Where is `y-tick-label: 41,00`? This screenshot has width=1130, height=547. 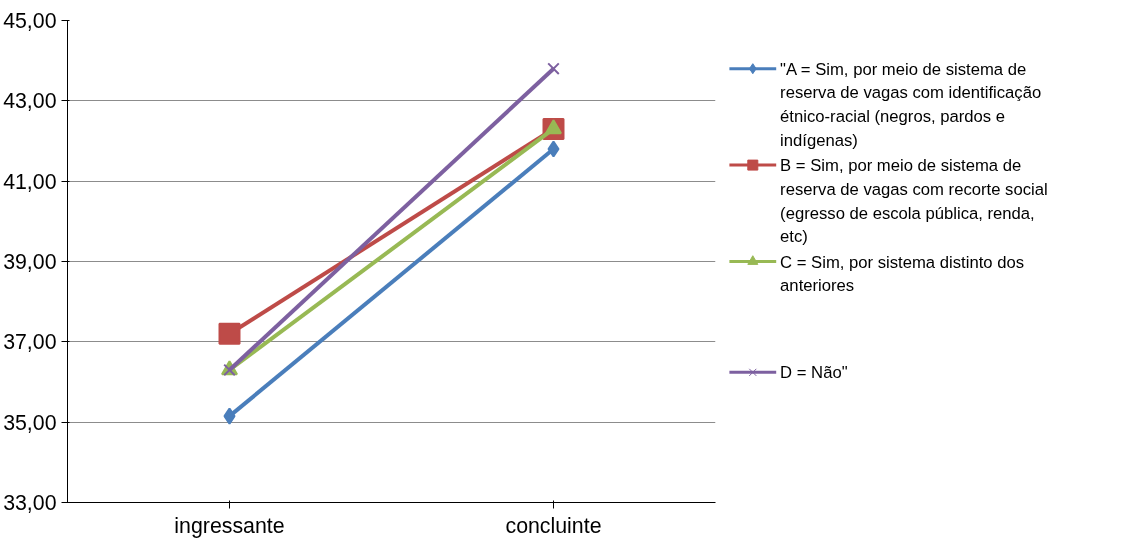
y-tick-label: 41,00 is located at coordinates (30, 181).